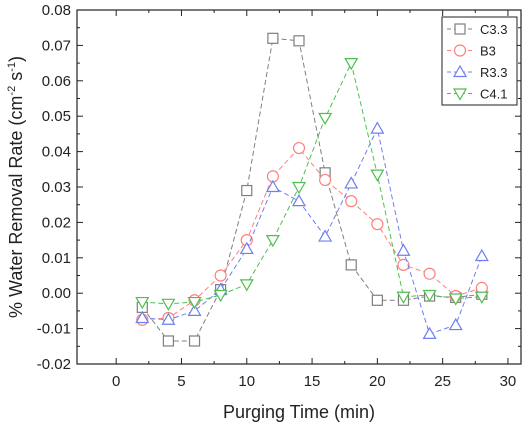 The image size is (526, 427). Describe the element at coordinates (56, 293) in the screenshot. I see `y-tick-label: 0.00` at that location.